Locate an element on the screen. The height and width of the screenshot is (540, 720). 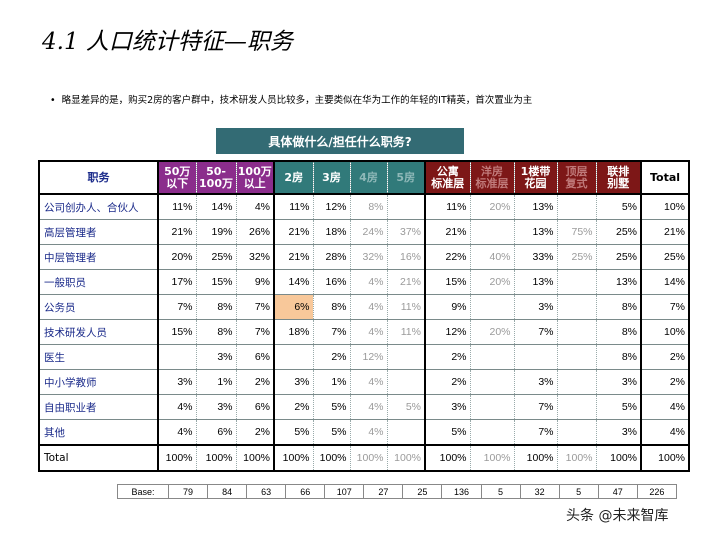
header-col-line1: 5房 is located at coordinates (406, 177).